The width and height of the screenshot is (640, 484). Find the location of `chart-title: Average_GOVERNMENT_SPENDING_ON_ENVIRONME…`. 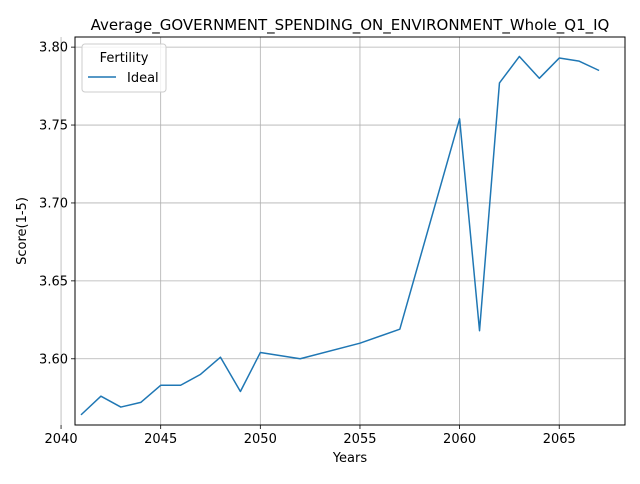

chart-title: Average_GOVERNMENT_SPENDING_ON_ENVIRONME… is located at coordinates (350, 25).